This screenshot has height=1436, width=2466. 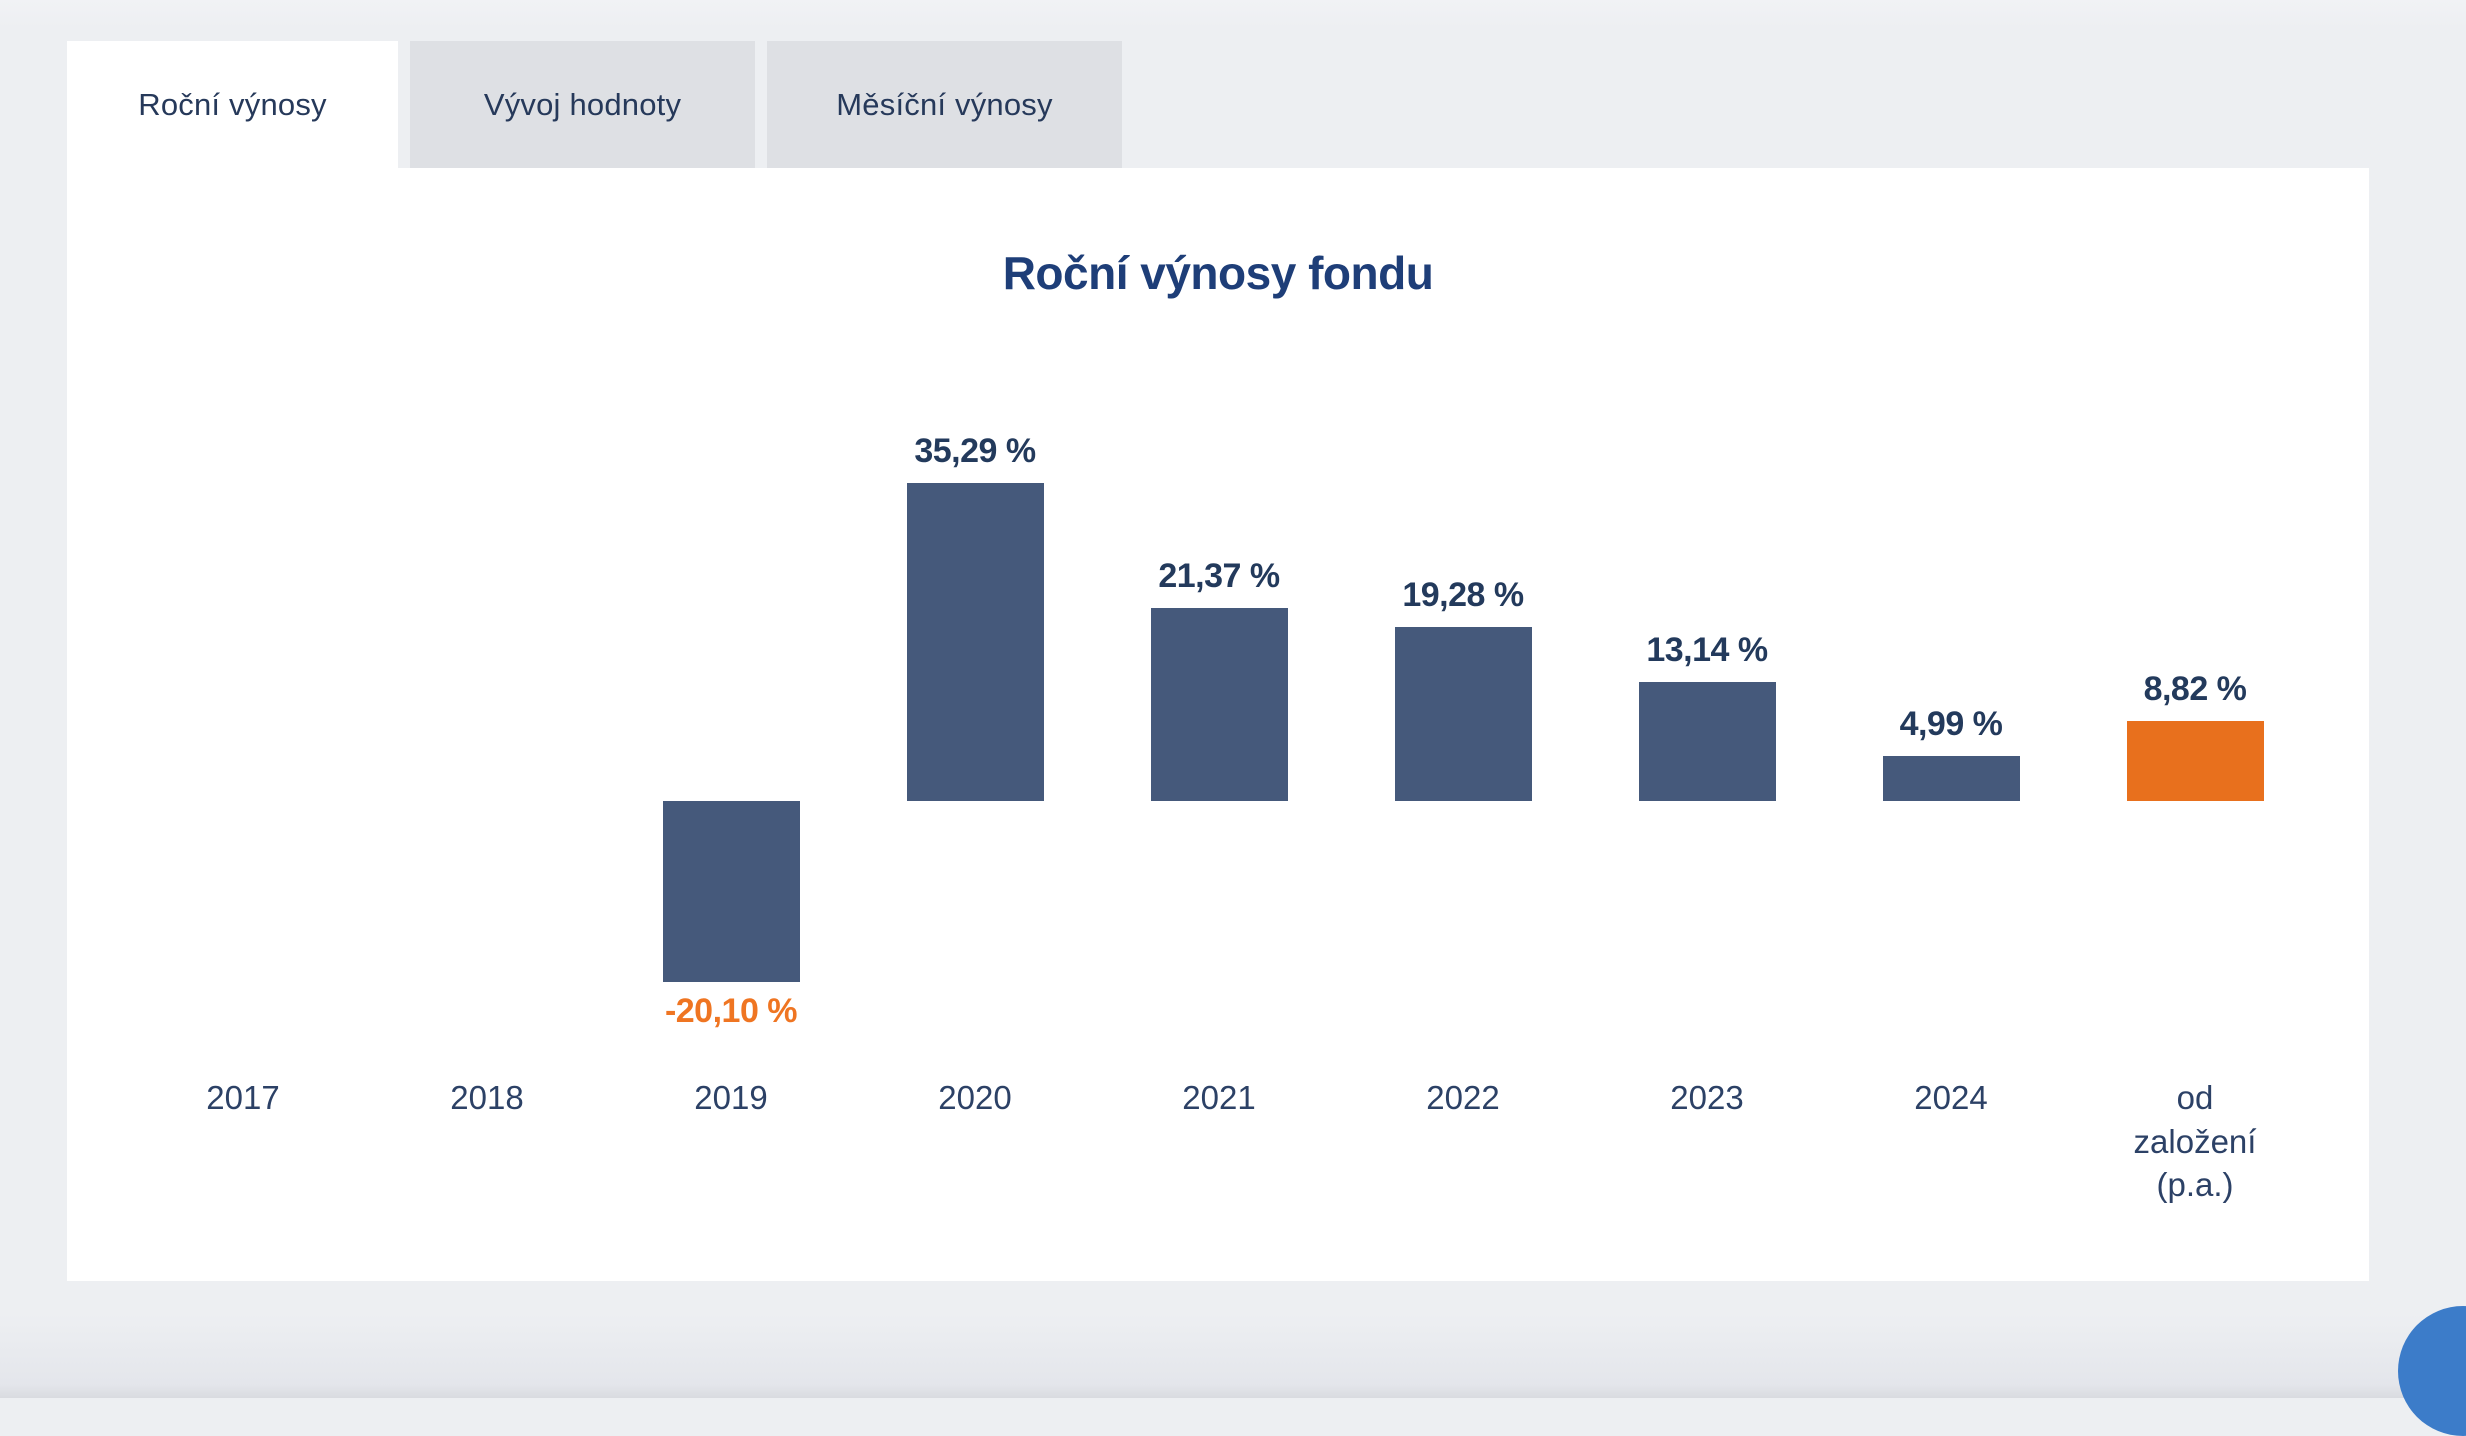 I want to click on value-label-2023: 13,14 %, so click(x=1707, y=650).